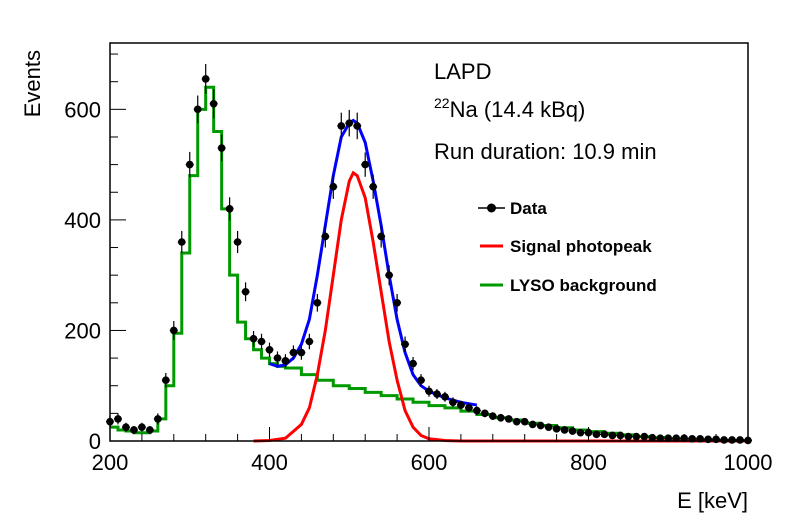 The width and height of the screenshot is (800, 520). Describe the element at coordinates (509, 108) in the screenshot. I see `annotation-source: 22Na (14.4 kBq)` at that location.